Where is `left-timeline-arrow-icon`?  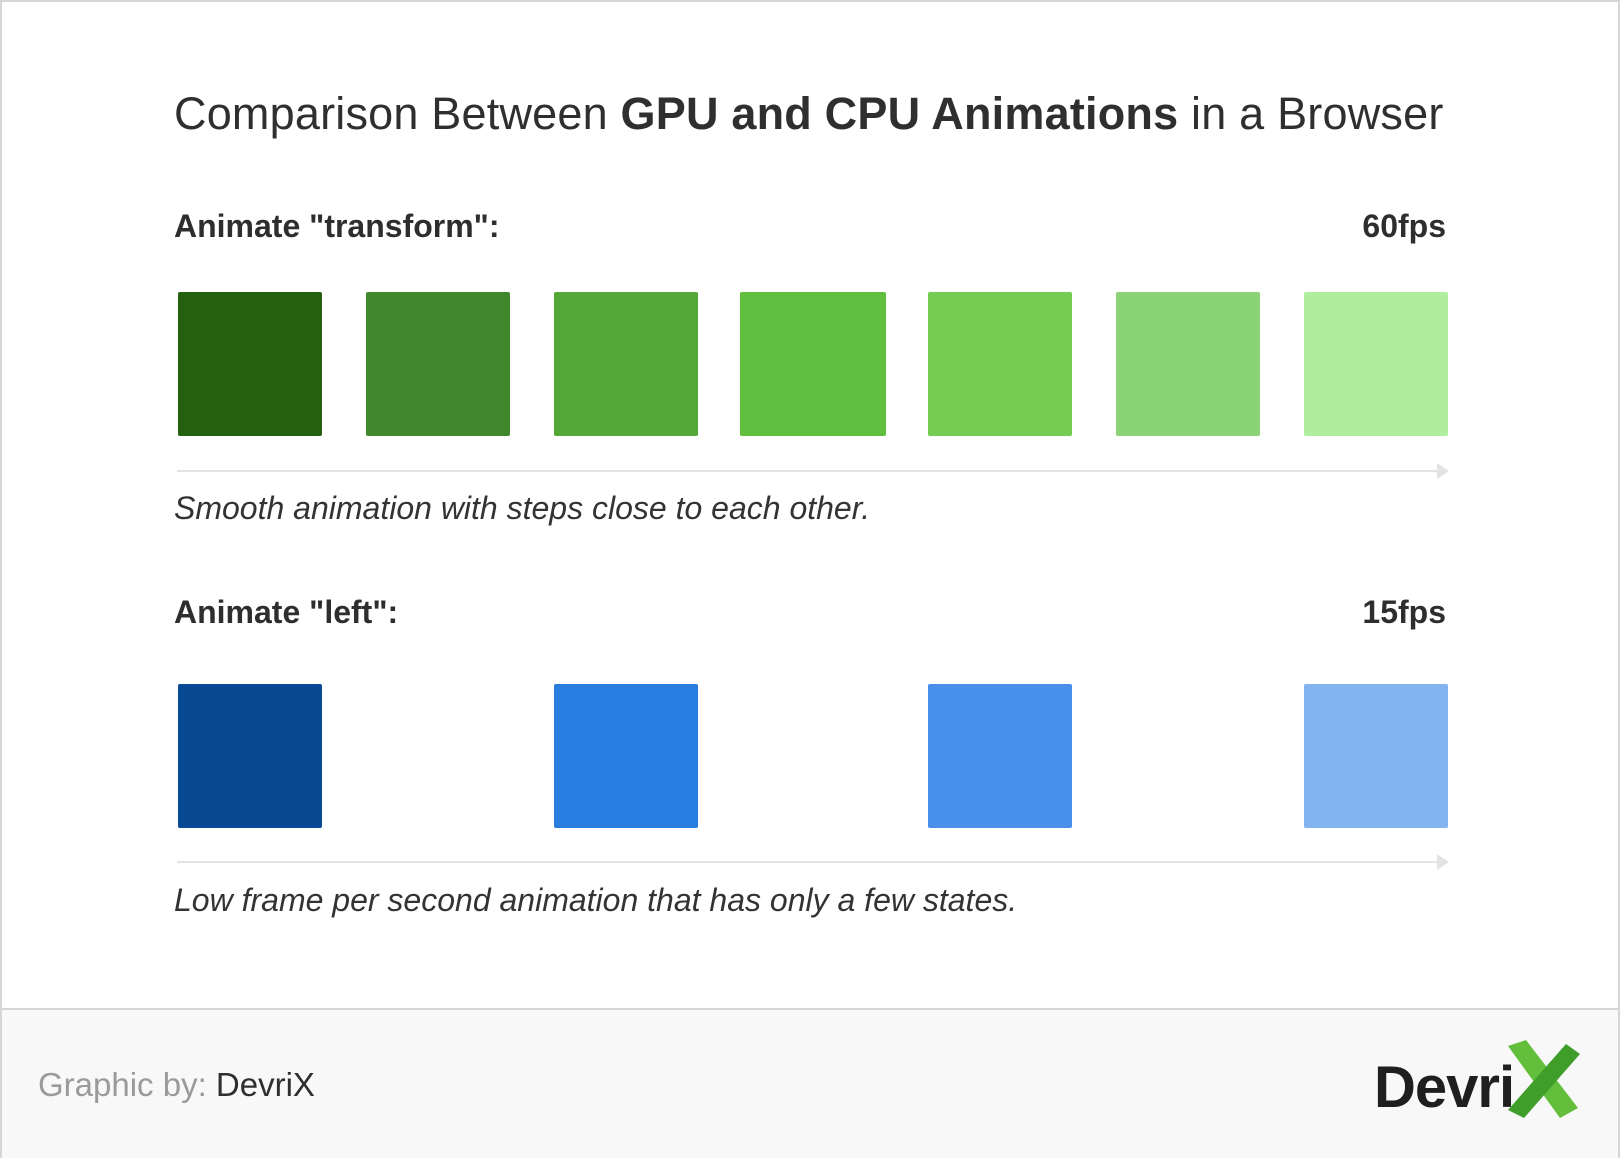 left-timeline-arrow-icon is located at coordinates (1443, 862).